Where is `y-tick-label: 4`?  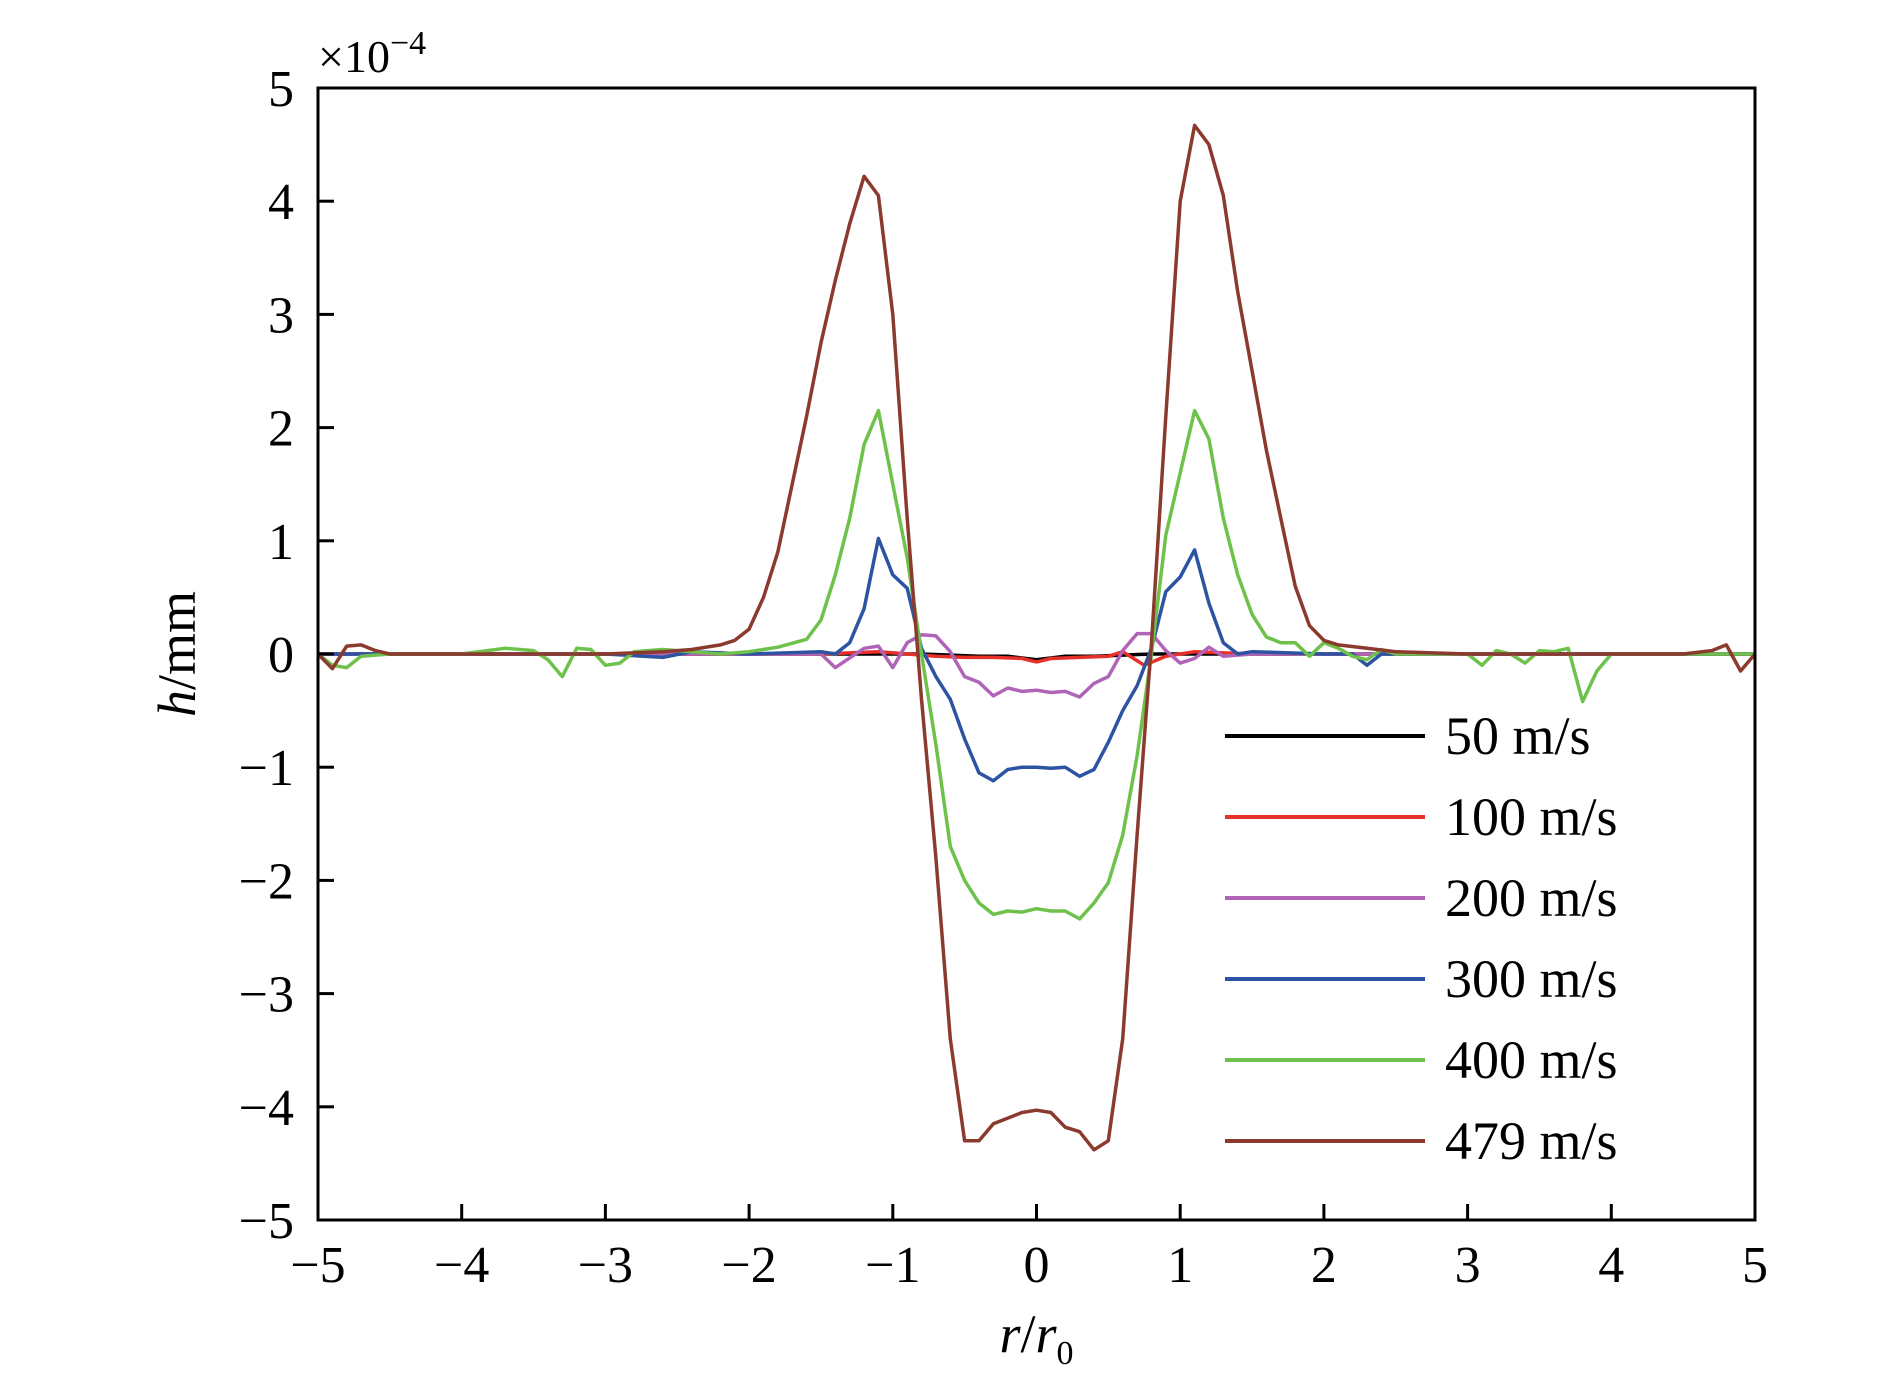 y-tick-label: 4 is located at coordinates (281, 202).